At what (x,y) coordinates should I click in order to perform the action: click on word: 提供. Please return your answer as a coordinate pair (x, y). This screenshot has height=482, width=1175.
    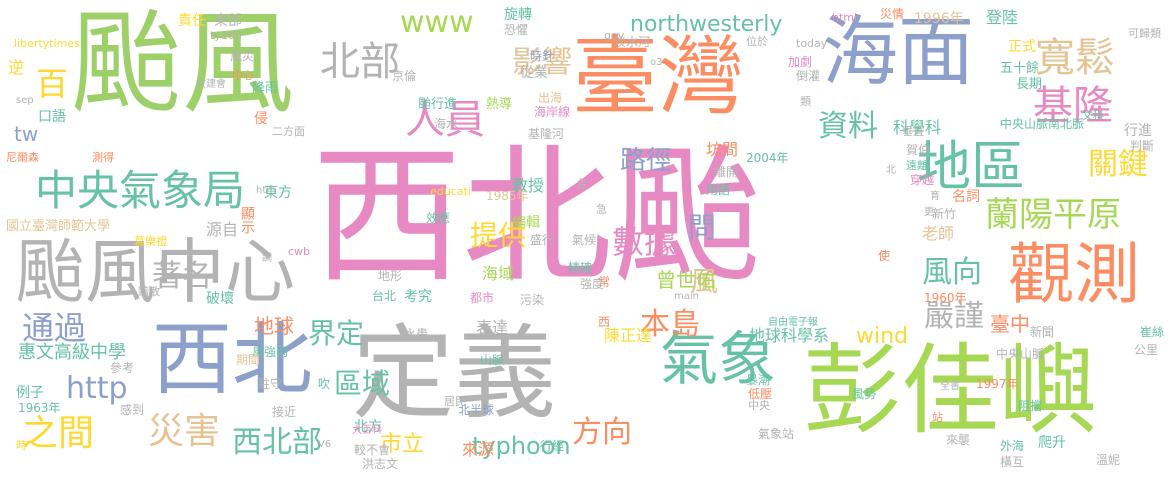
    Looking at the image, I should click on (498, 235).